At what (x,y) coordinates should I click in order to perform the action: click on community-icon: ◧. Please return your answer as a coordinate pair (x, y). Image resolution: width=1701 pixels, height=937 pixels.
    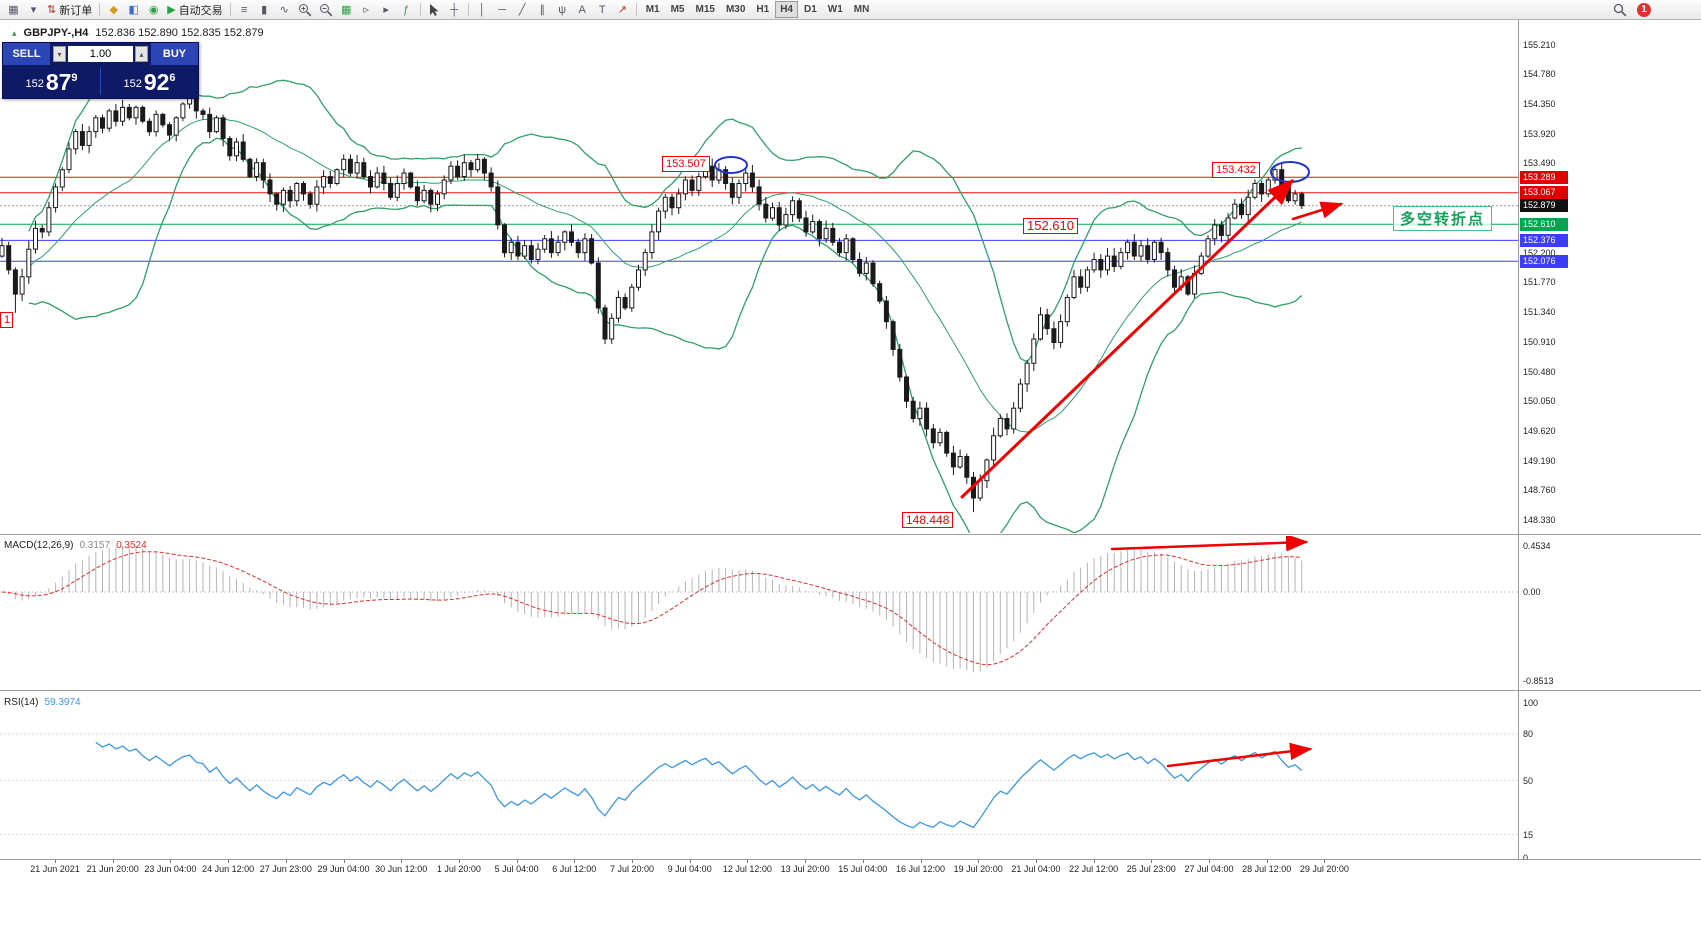
    Looking at the image, I should click on (133, 10).